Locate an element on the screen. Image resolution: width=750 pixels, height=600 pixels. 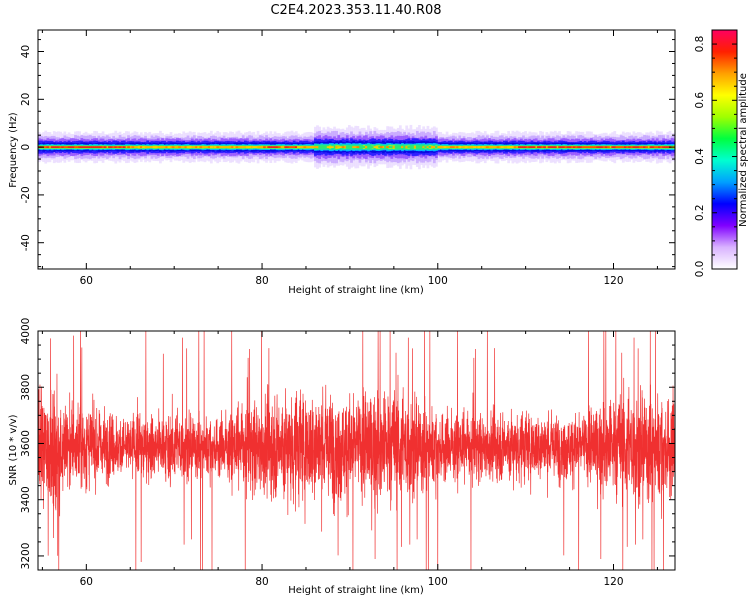
snr-x-tick-label: 100 is located at coordinates (438, 582).